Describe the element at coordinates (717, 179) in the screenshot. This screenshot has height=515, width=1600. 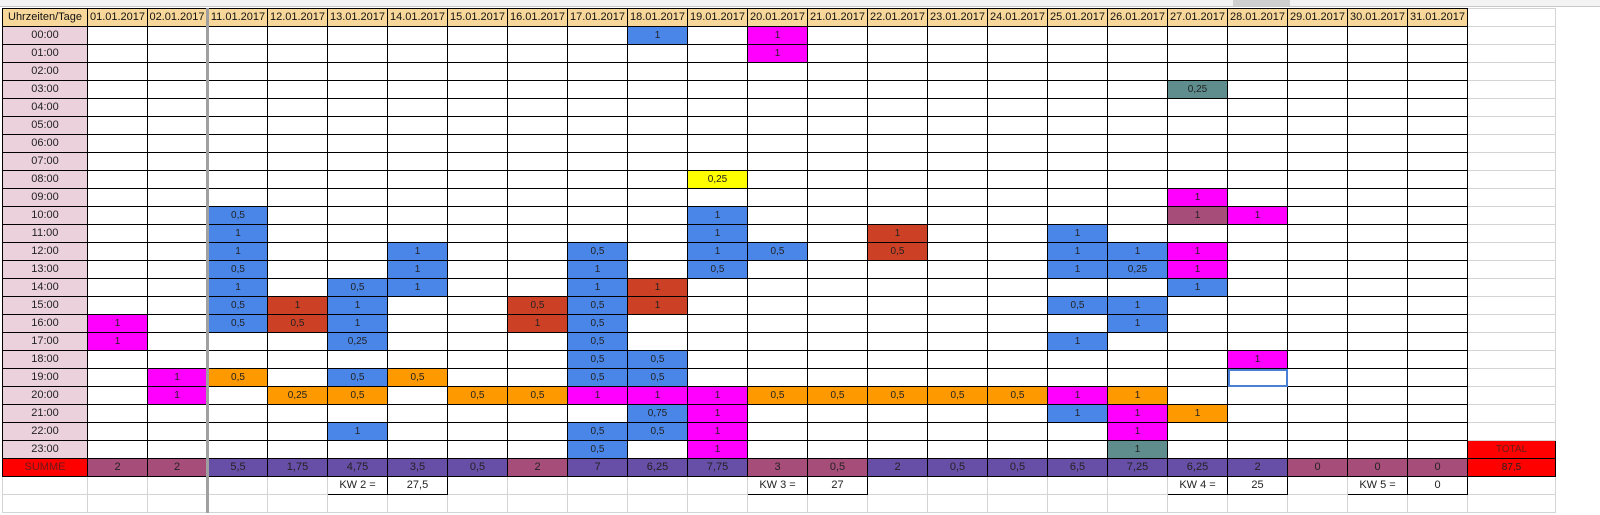
I see `time-entry-cell: 0,25` at that location.